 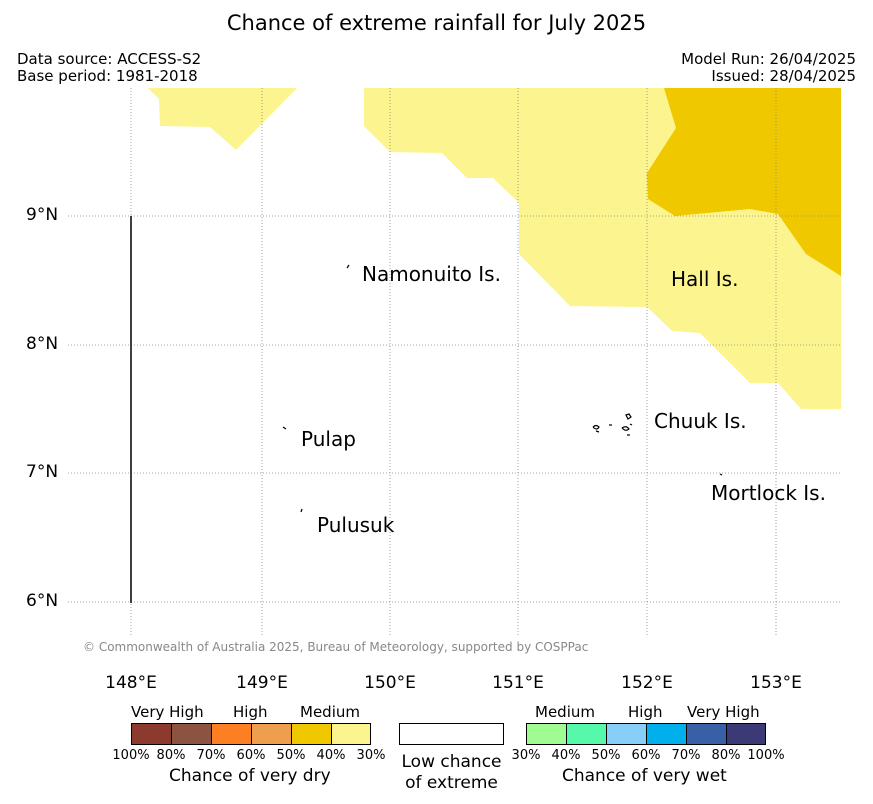 I want to click on dry-tick-40: 40%, so click(x=331, y=755).